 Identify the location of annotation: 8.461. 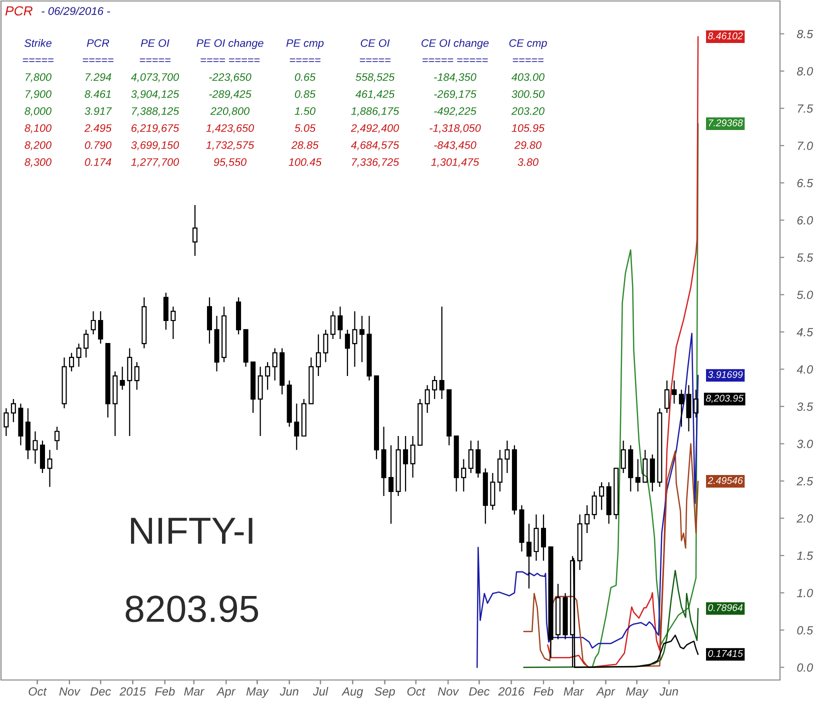
(97, 94).